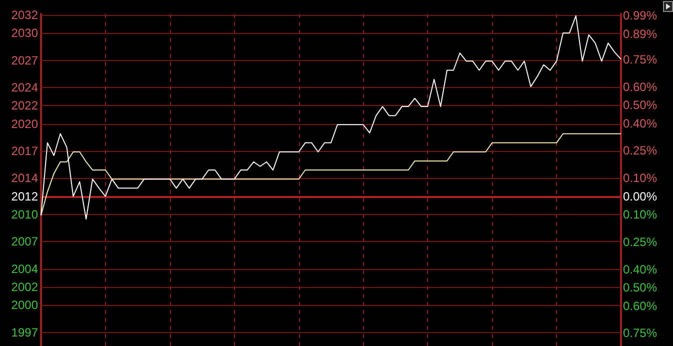  What do you see at coordinates (640, 33) in the screenshot?
I see `y2-tick-label: 0.89%` at bounding box center [640, 33].